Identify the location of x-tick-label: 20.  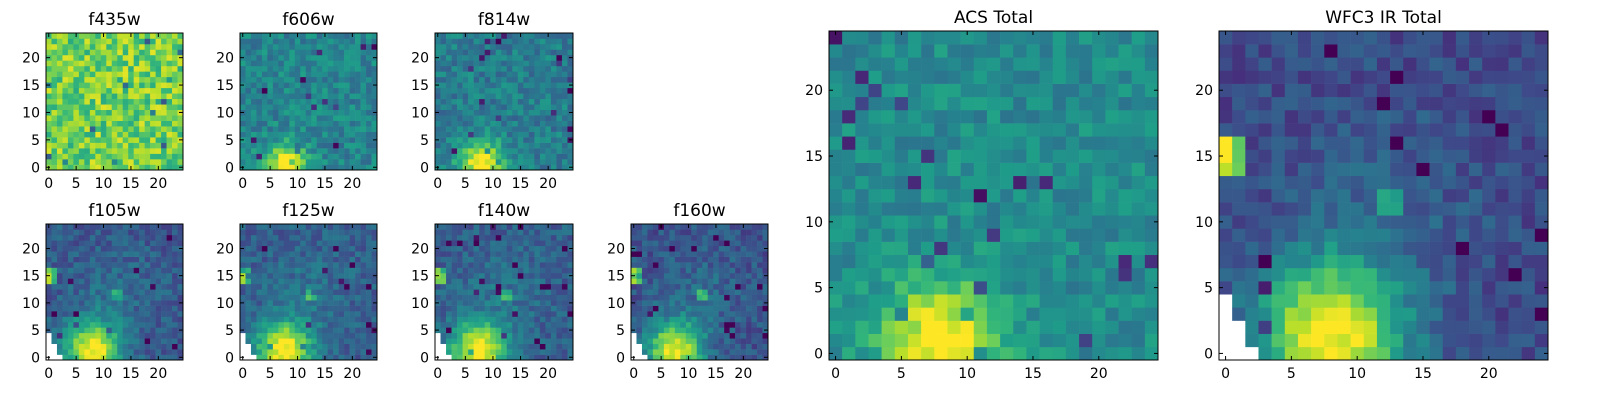
(548, 374).